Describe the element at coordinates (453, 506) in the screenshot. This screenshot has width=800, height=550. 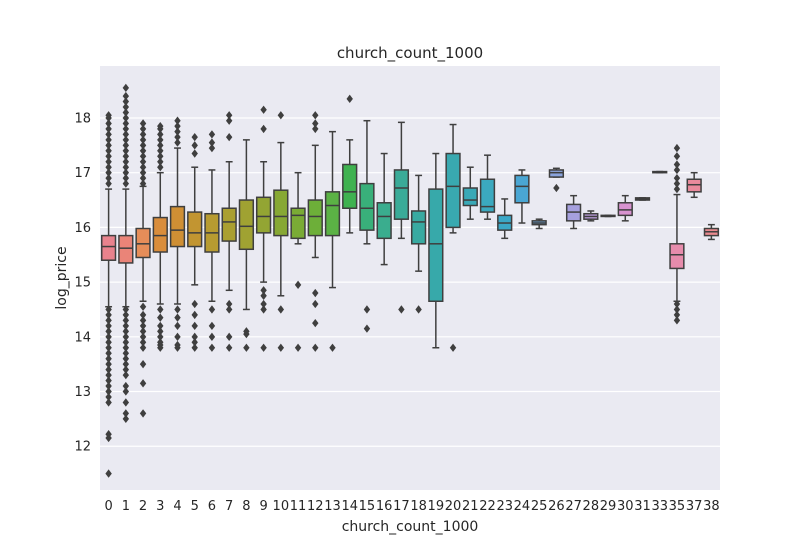
I see `x-tick-label: 20` at that location.